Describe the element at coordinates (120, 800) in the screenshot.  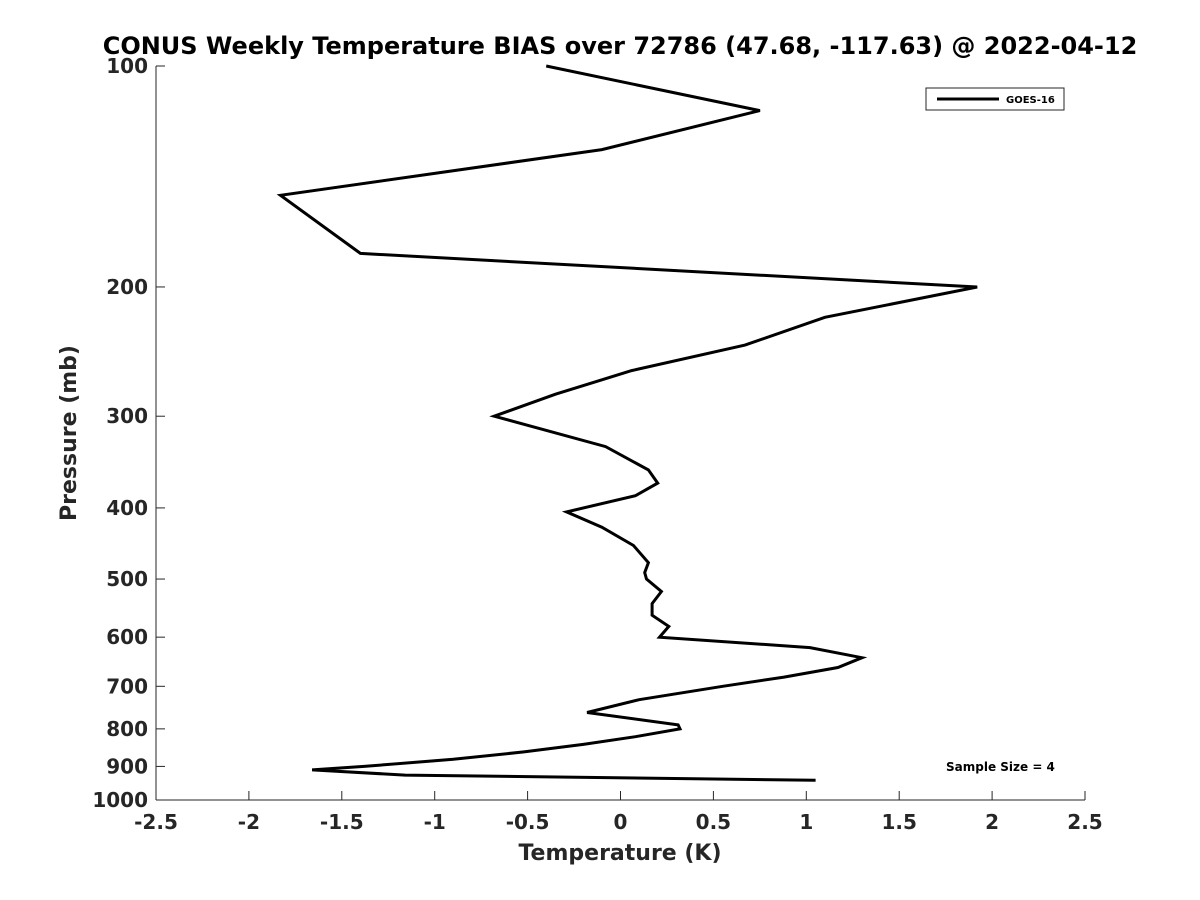
I see `y-tick-label: 1000` at that location.